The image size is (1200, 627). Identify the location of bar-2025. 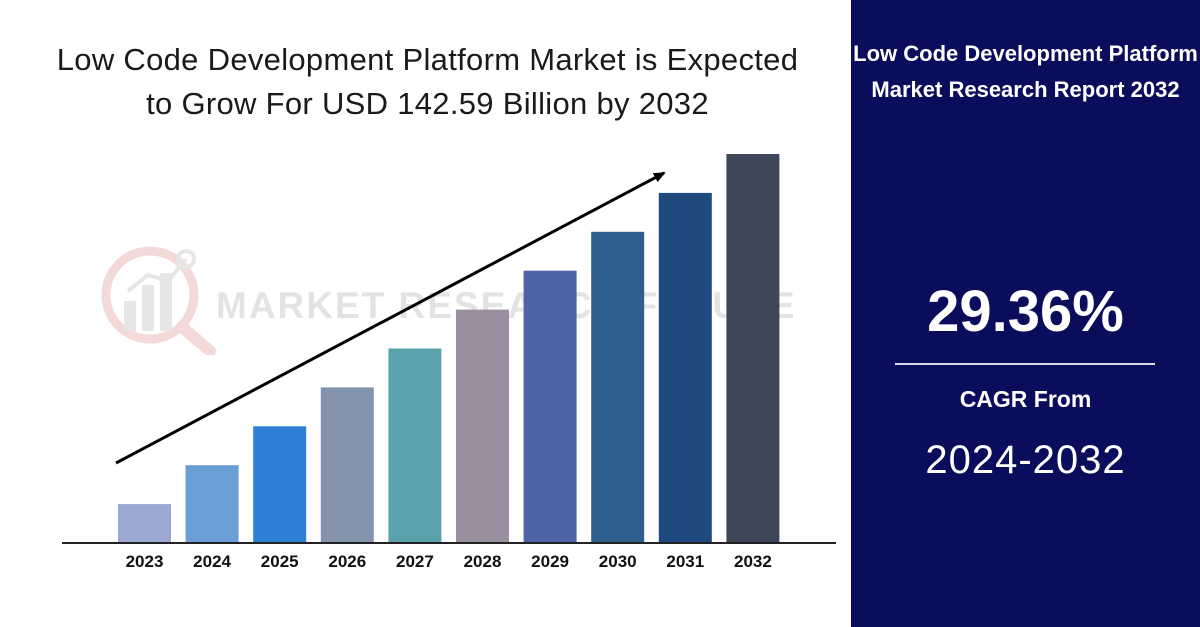
(280, 484).